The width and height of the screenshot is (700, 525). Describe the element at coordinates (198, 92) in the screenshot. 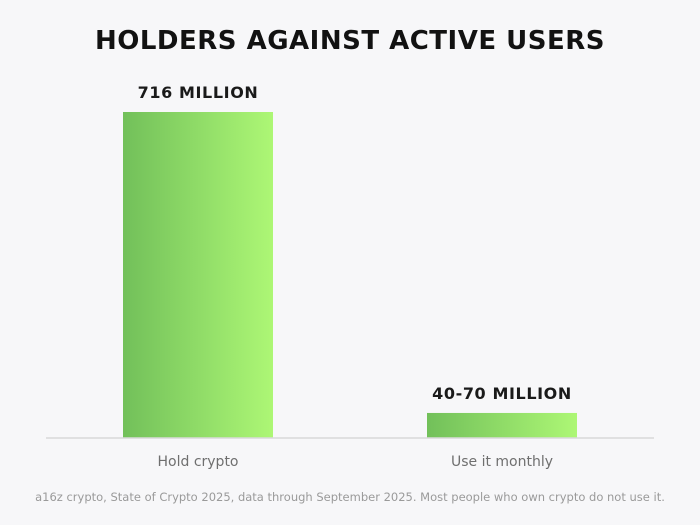

I see `value-label-0: 716 MILLION` at that location.